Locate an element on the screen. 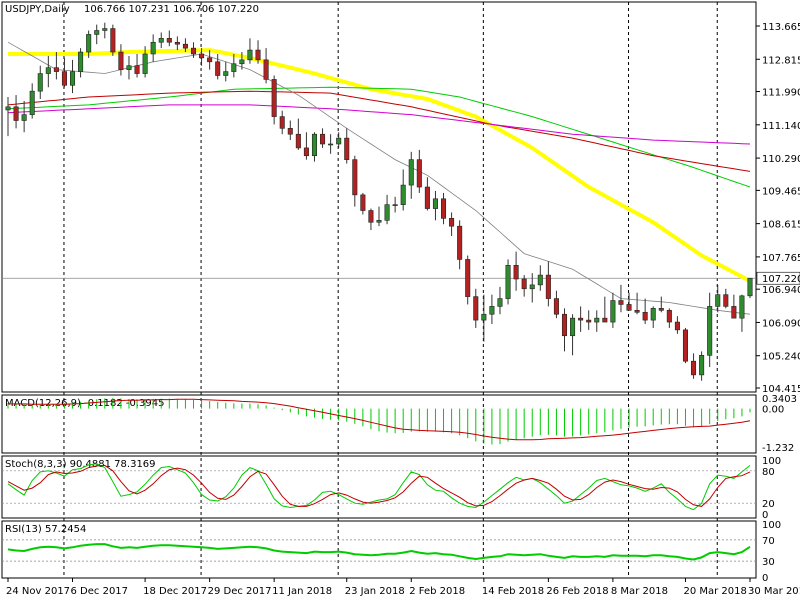 Image resolution: width=800 pixels, height=604 pixels. rsi-axis-label: 100 is located at coordinates (771, 525).